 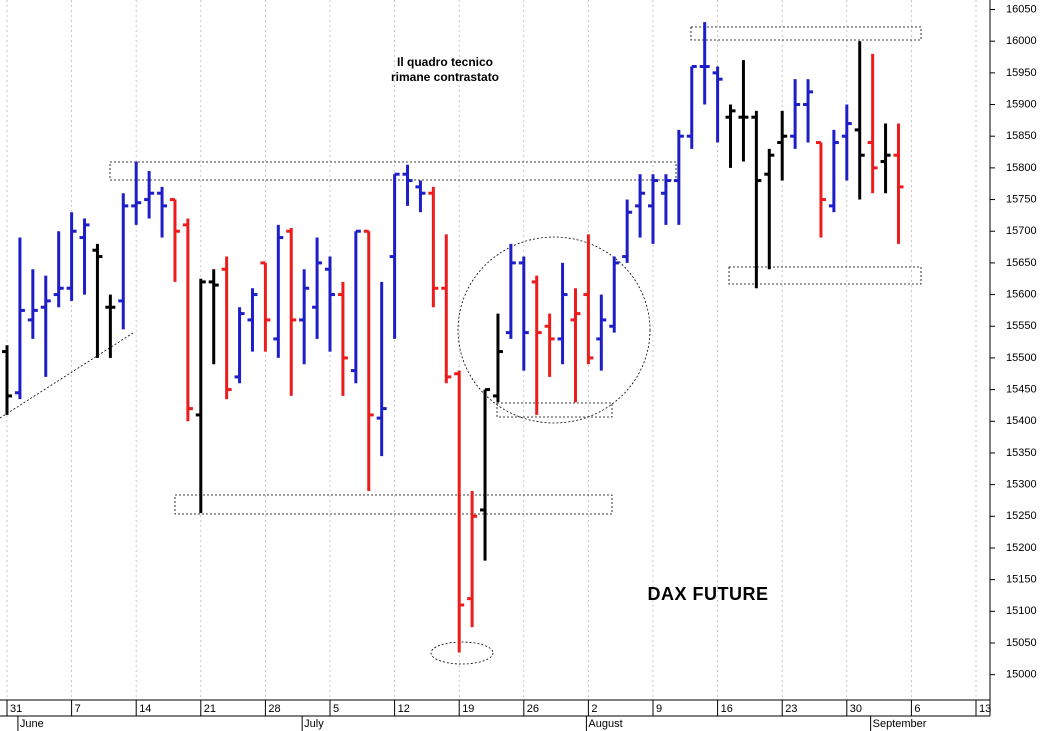 I want to click on y-tick-label: 15300, so click(x=1021, y=485).